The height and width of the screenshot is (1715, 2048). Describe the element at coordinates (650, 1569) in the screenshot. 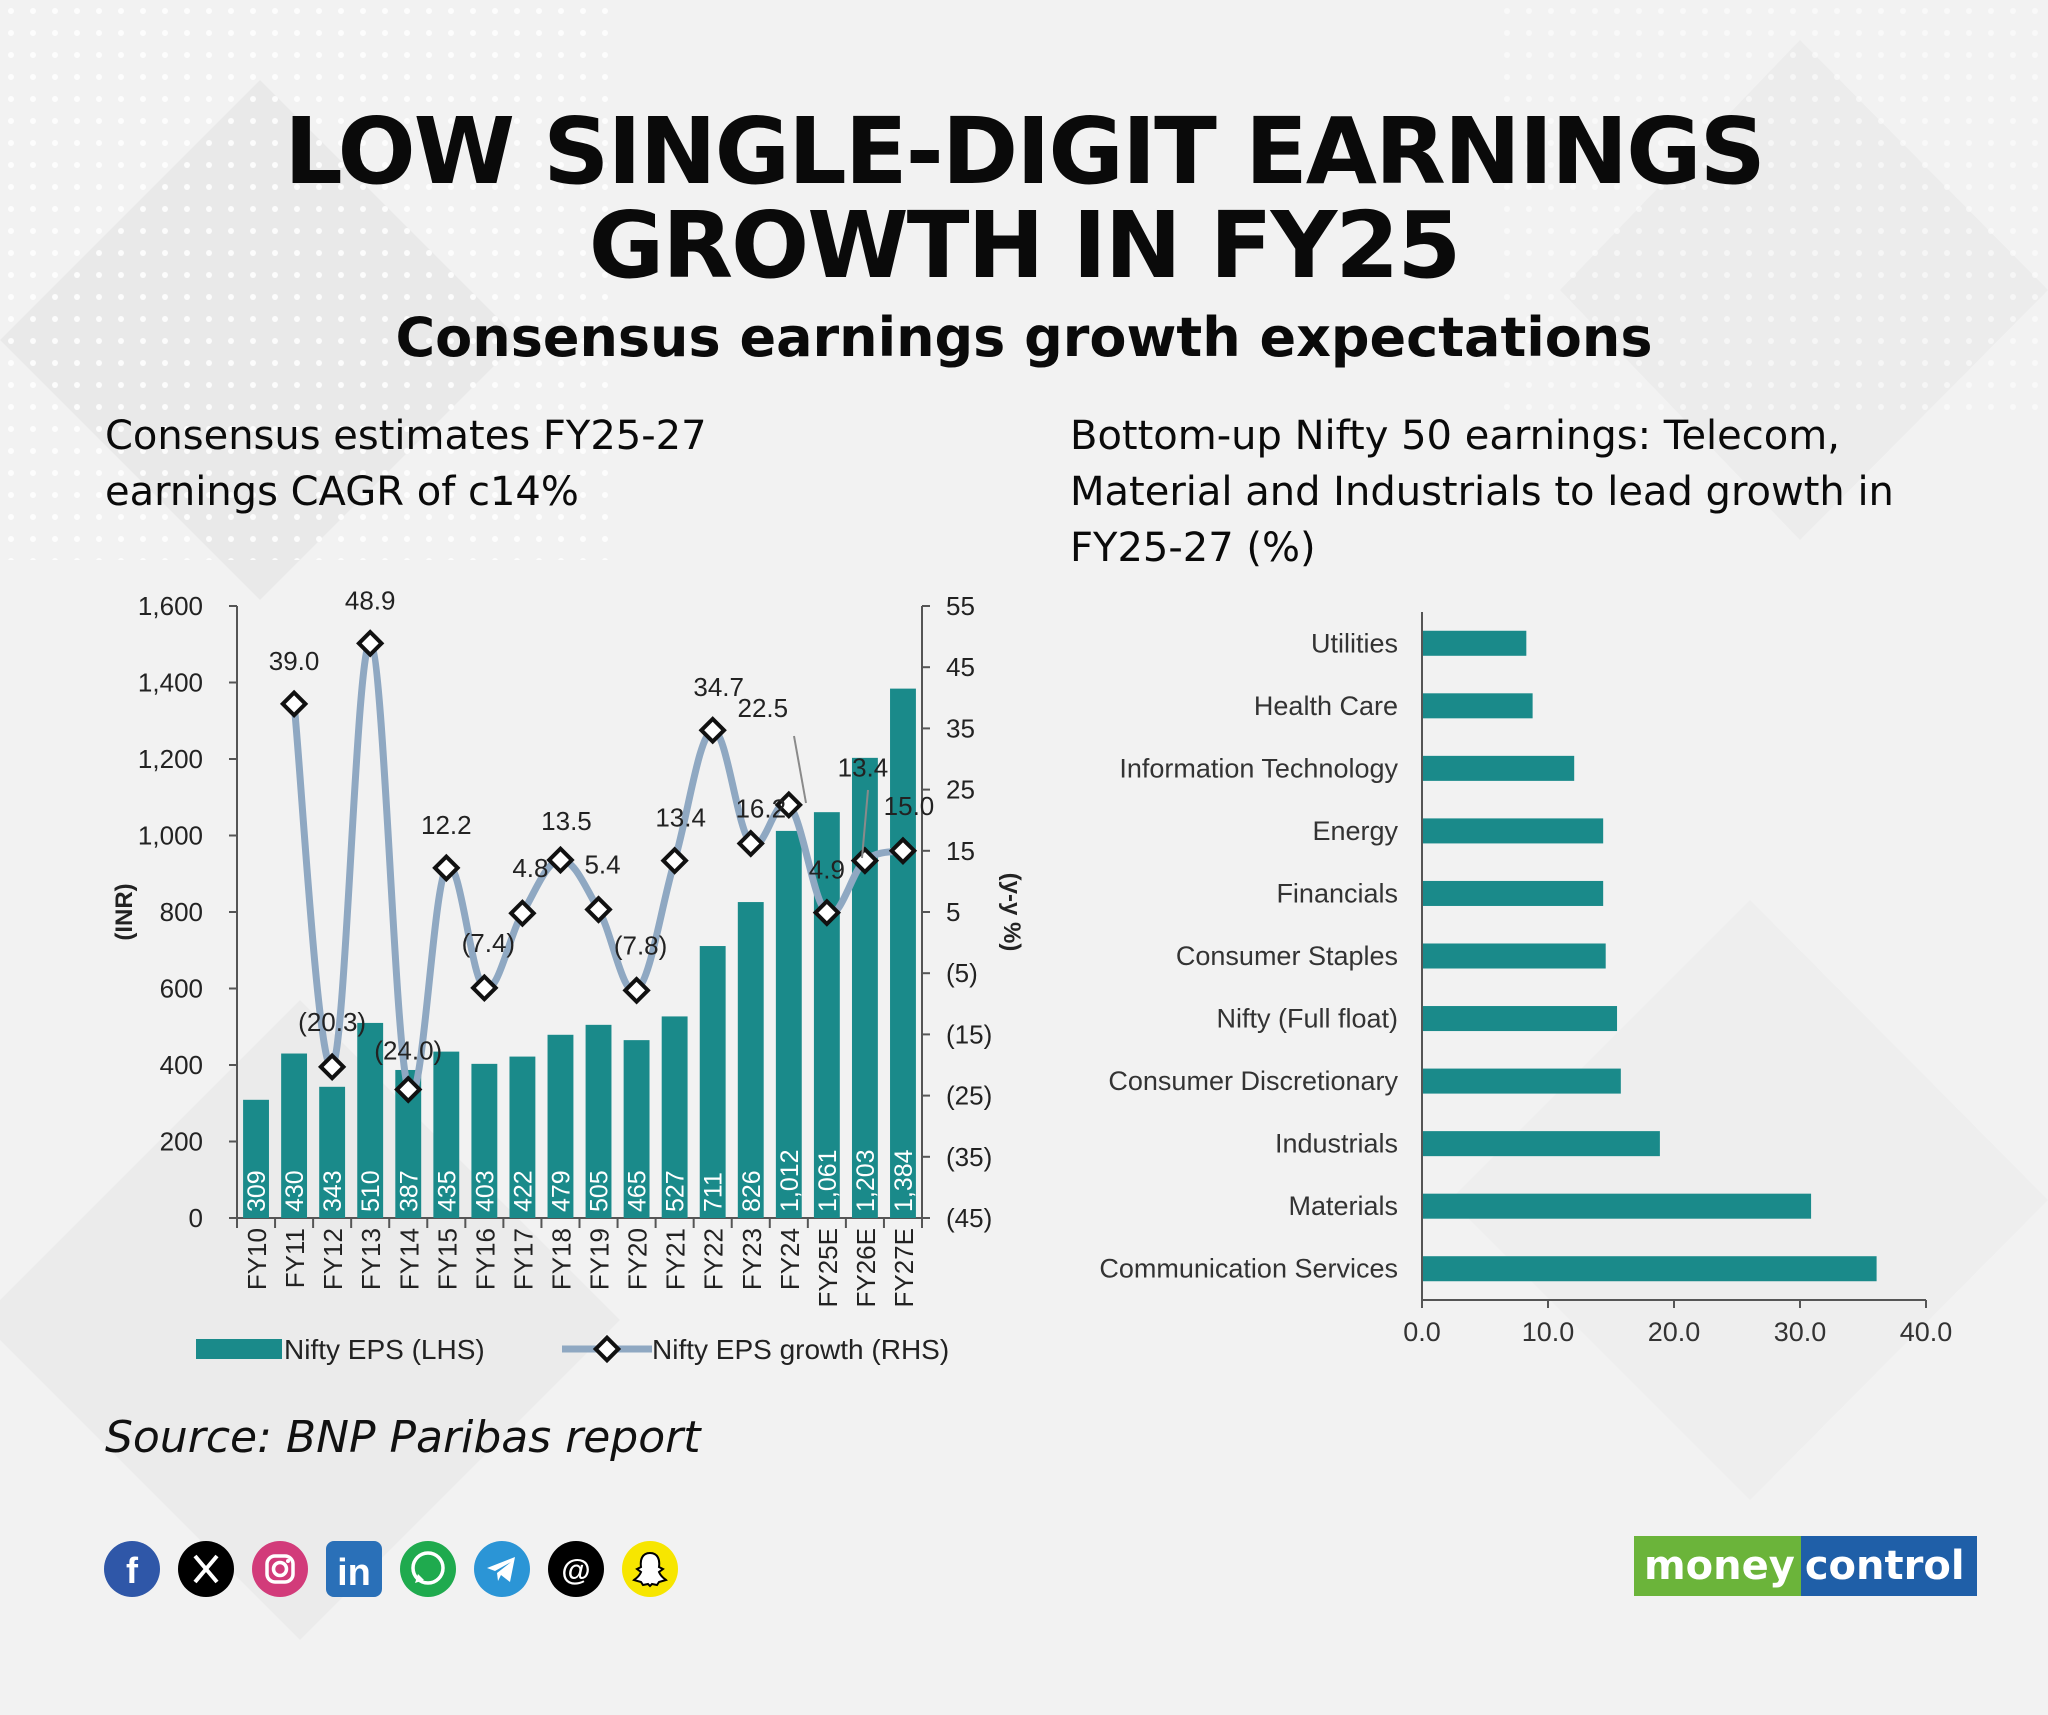

I see `snapchat-icon` at that location.